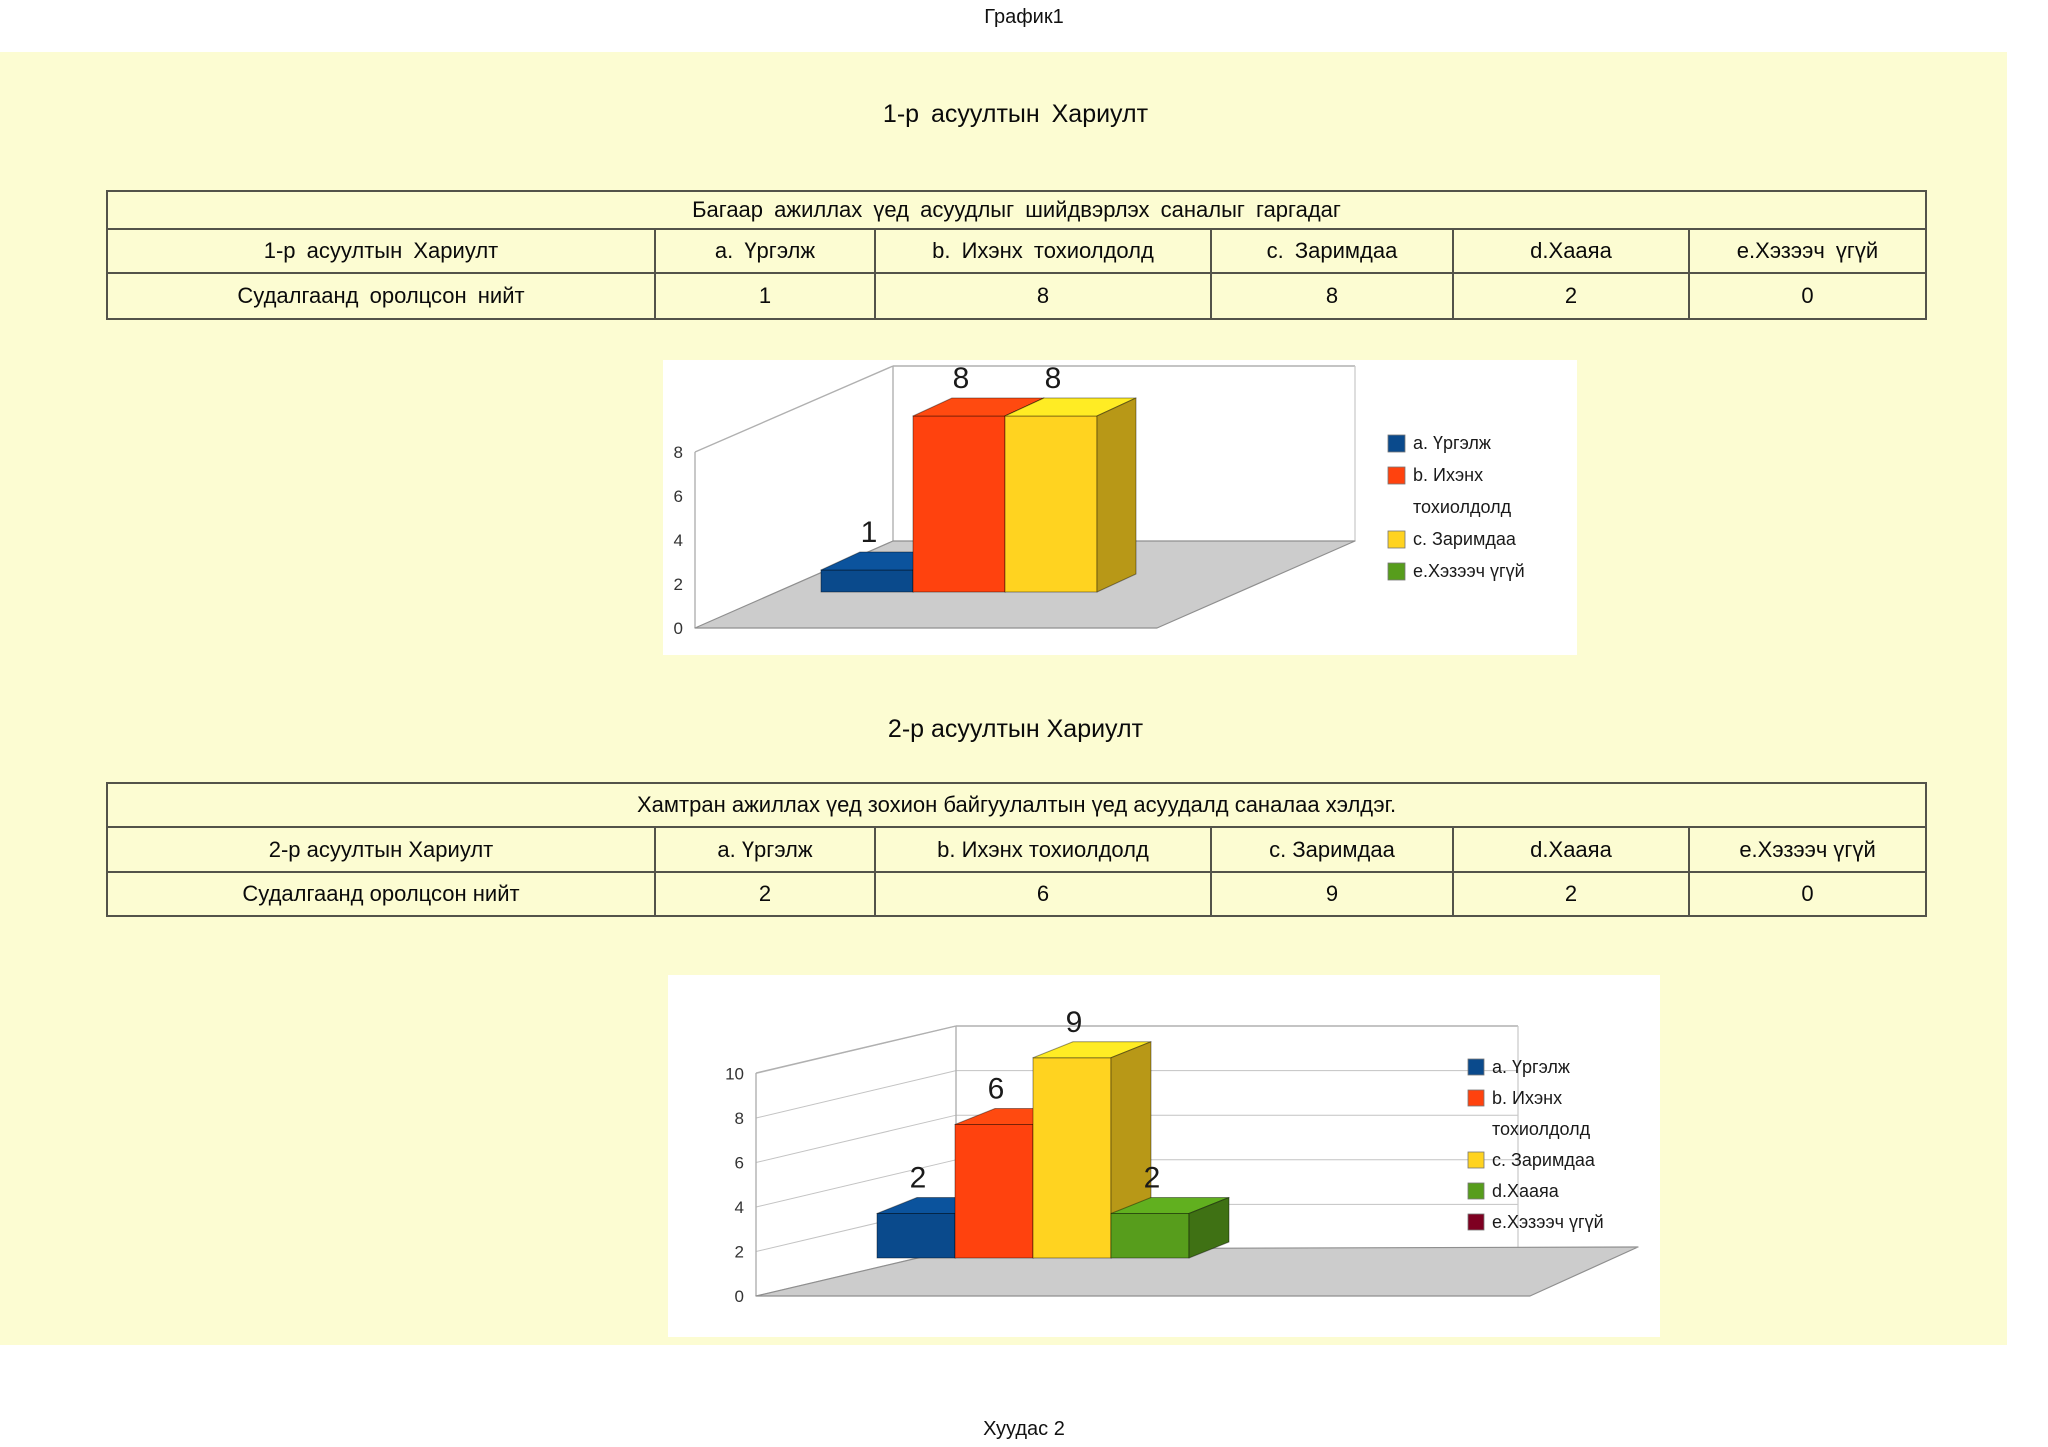  Describe the element at coordinates (381, 849) in the screenshot. I see `table-header-cell: 2-р асуултын Хариулт` at that location.